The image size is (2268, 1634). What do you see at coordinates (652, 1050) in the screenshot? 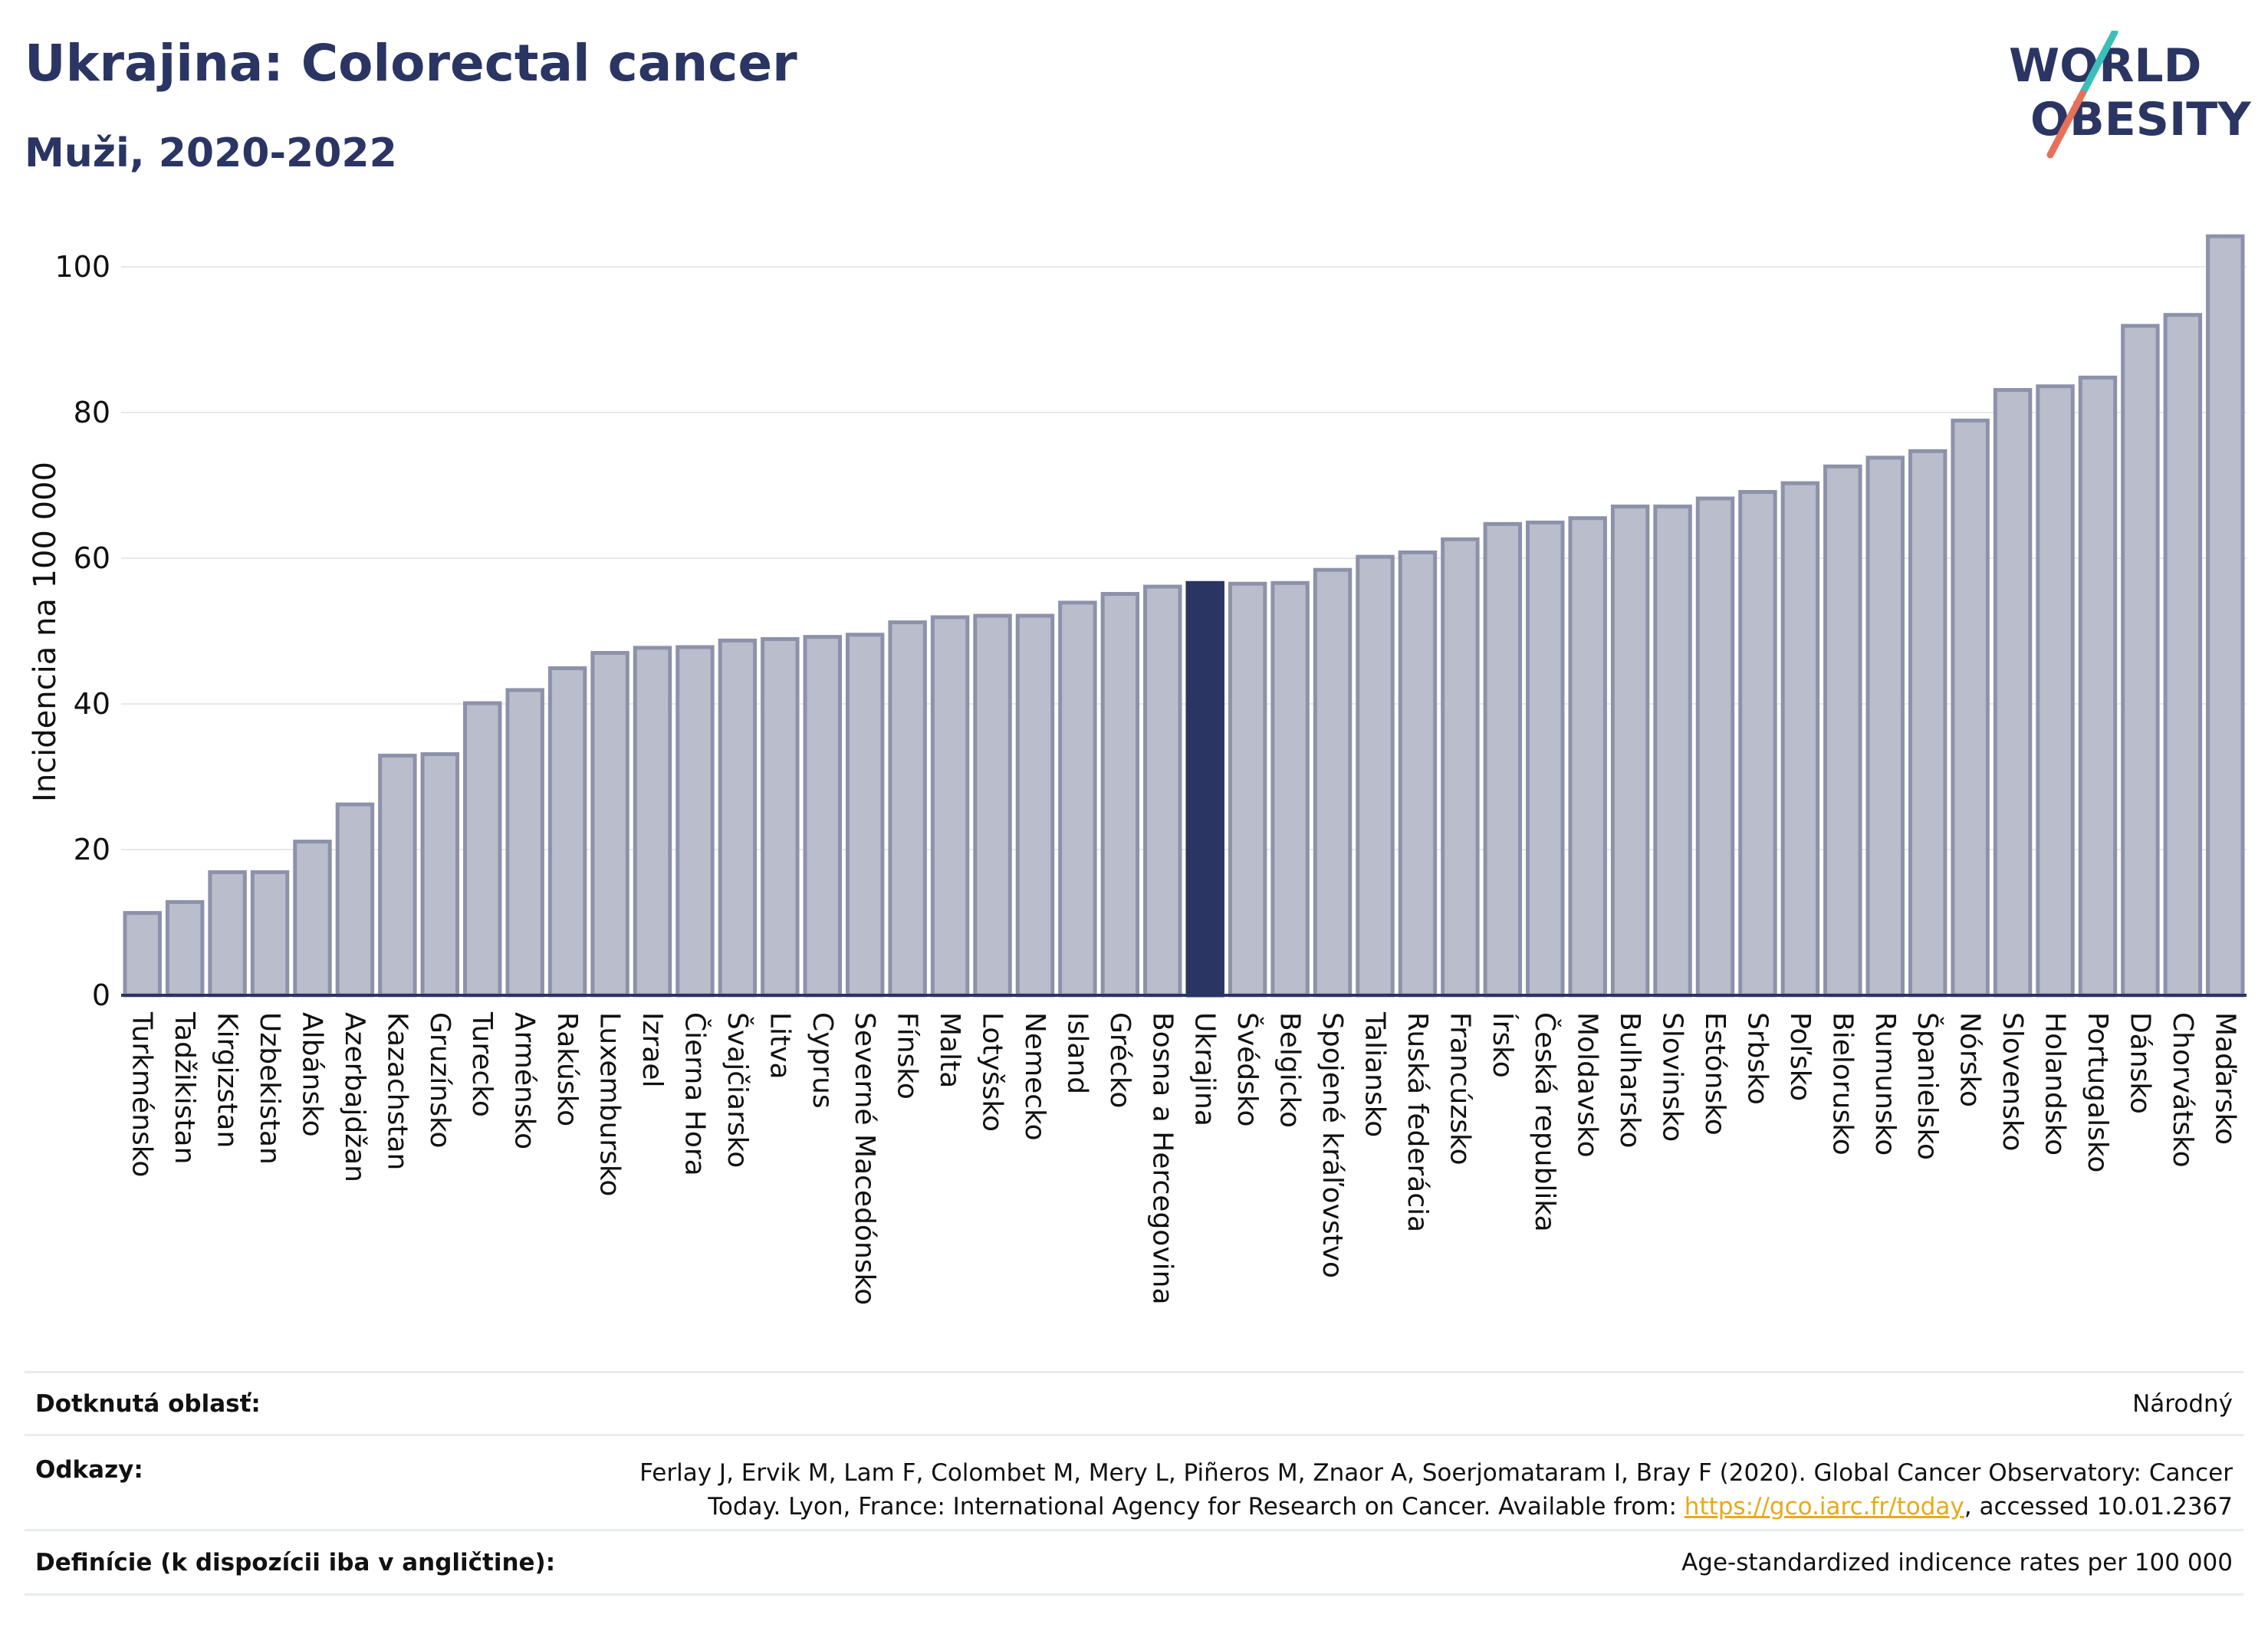
I see `x-tick-label: Izrael` at bounding box center [652, 1050].